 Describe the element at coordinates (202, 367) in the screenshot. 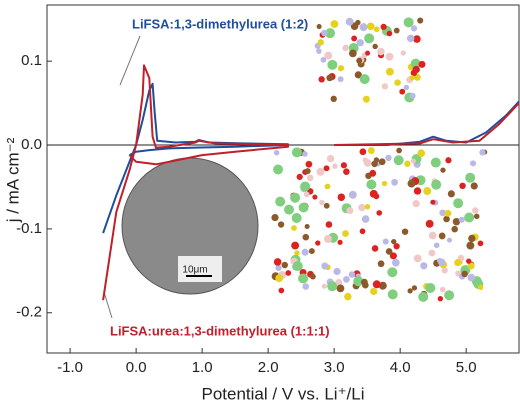

I see `x-tick-label: 1.0` at that location.